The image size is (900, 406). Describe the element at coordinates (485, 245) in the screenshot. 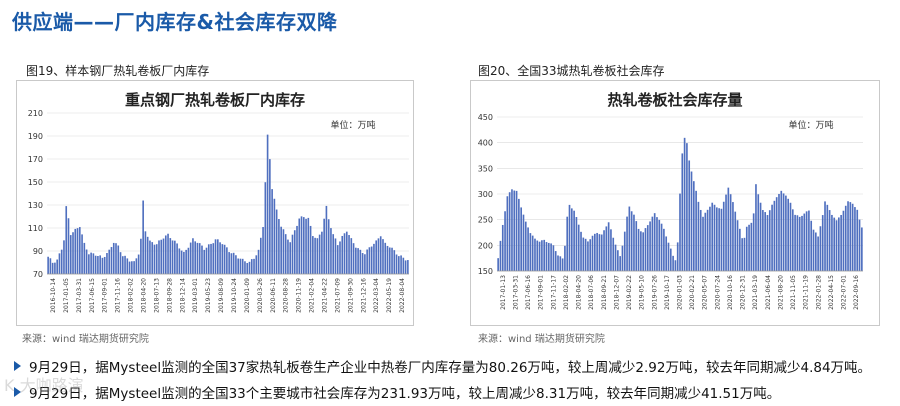

I see `y-tick-label: 200` at that location.